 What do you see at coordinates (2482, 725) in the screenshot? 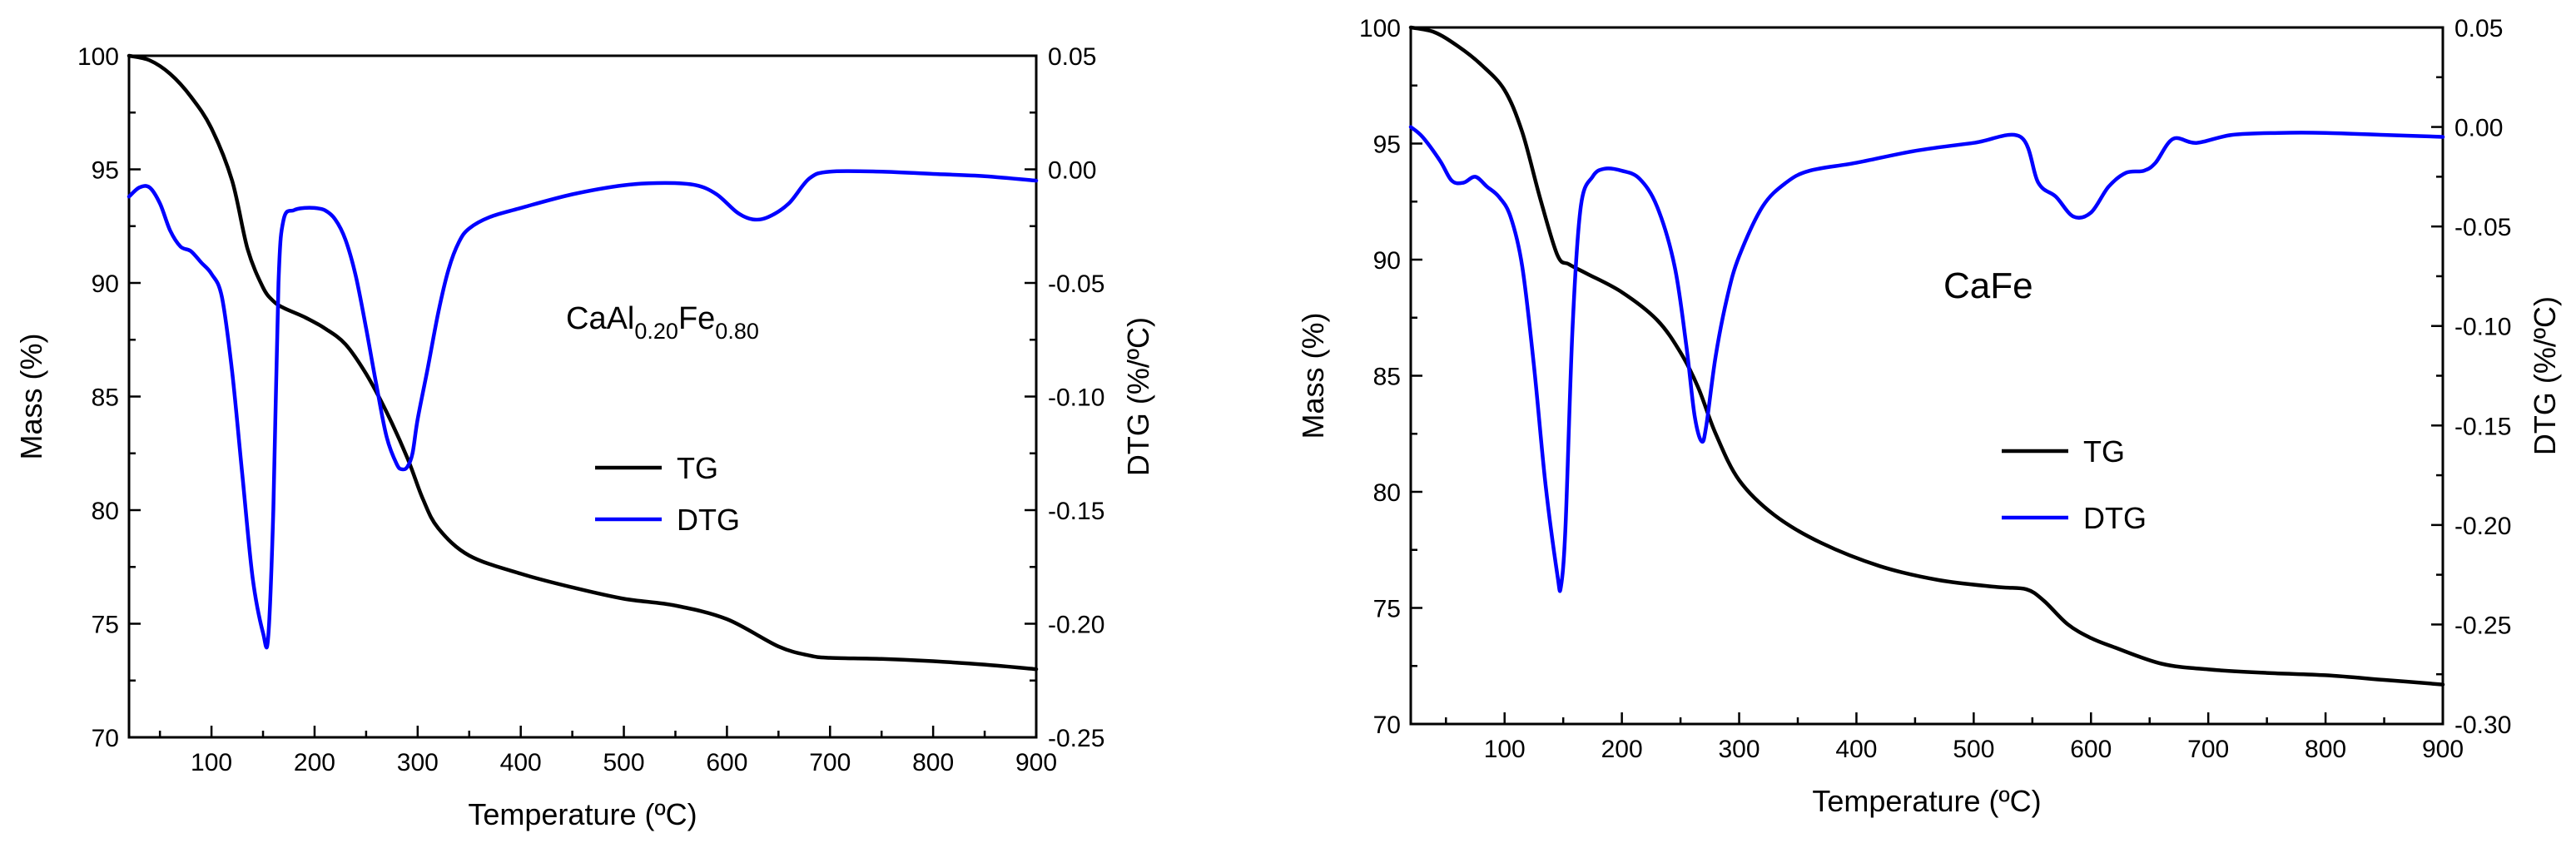
I see `y-right-tick-label: -0.30` at bounding box center [2482, 725].